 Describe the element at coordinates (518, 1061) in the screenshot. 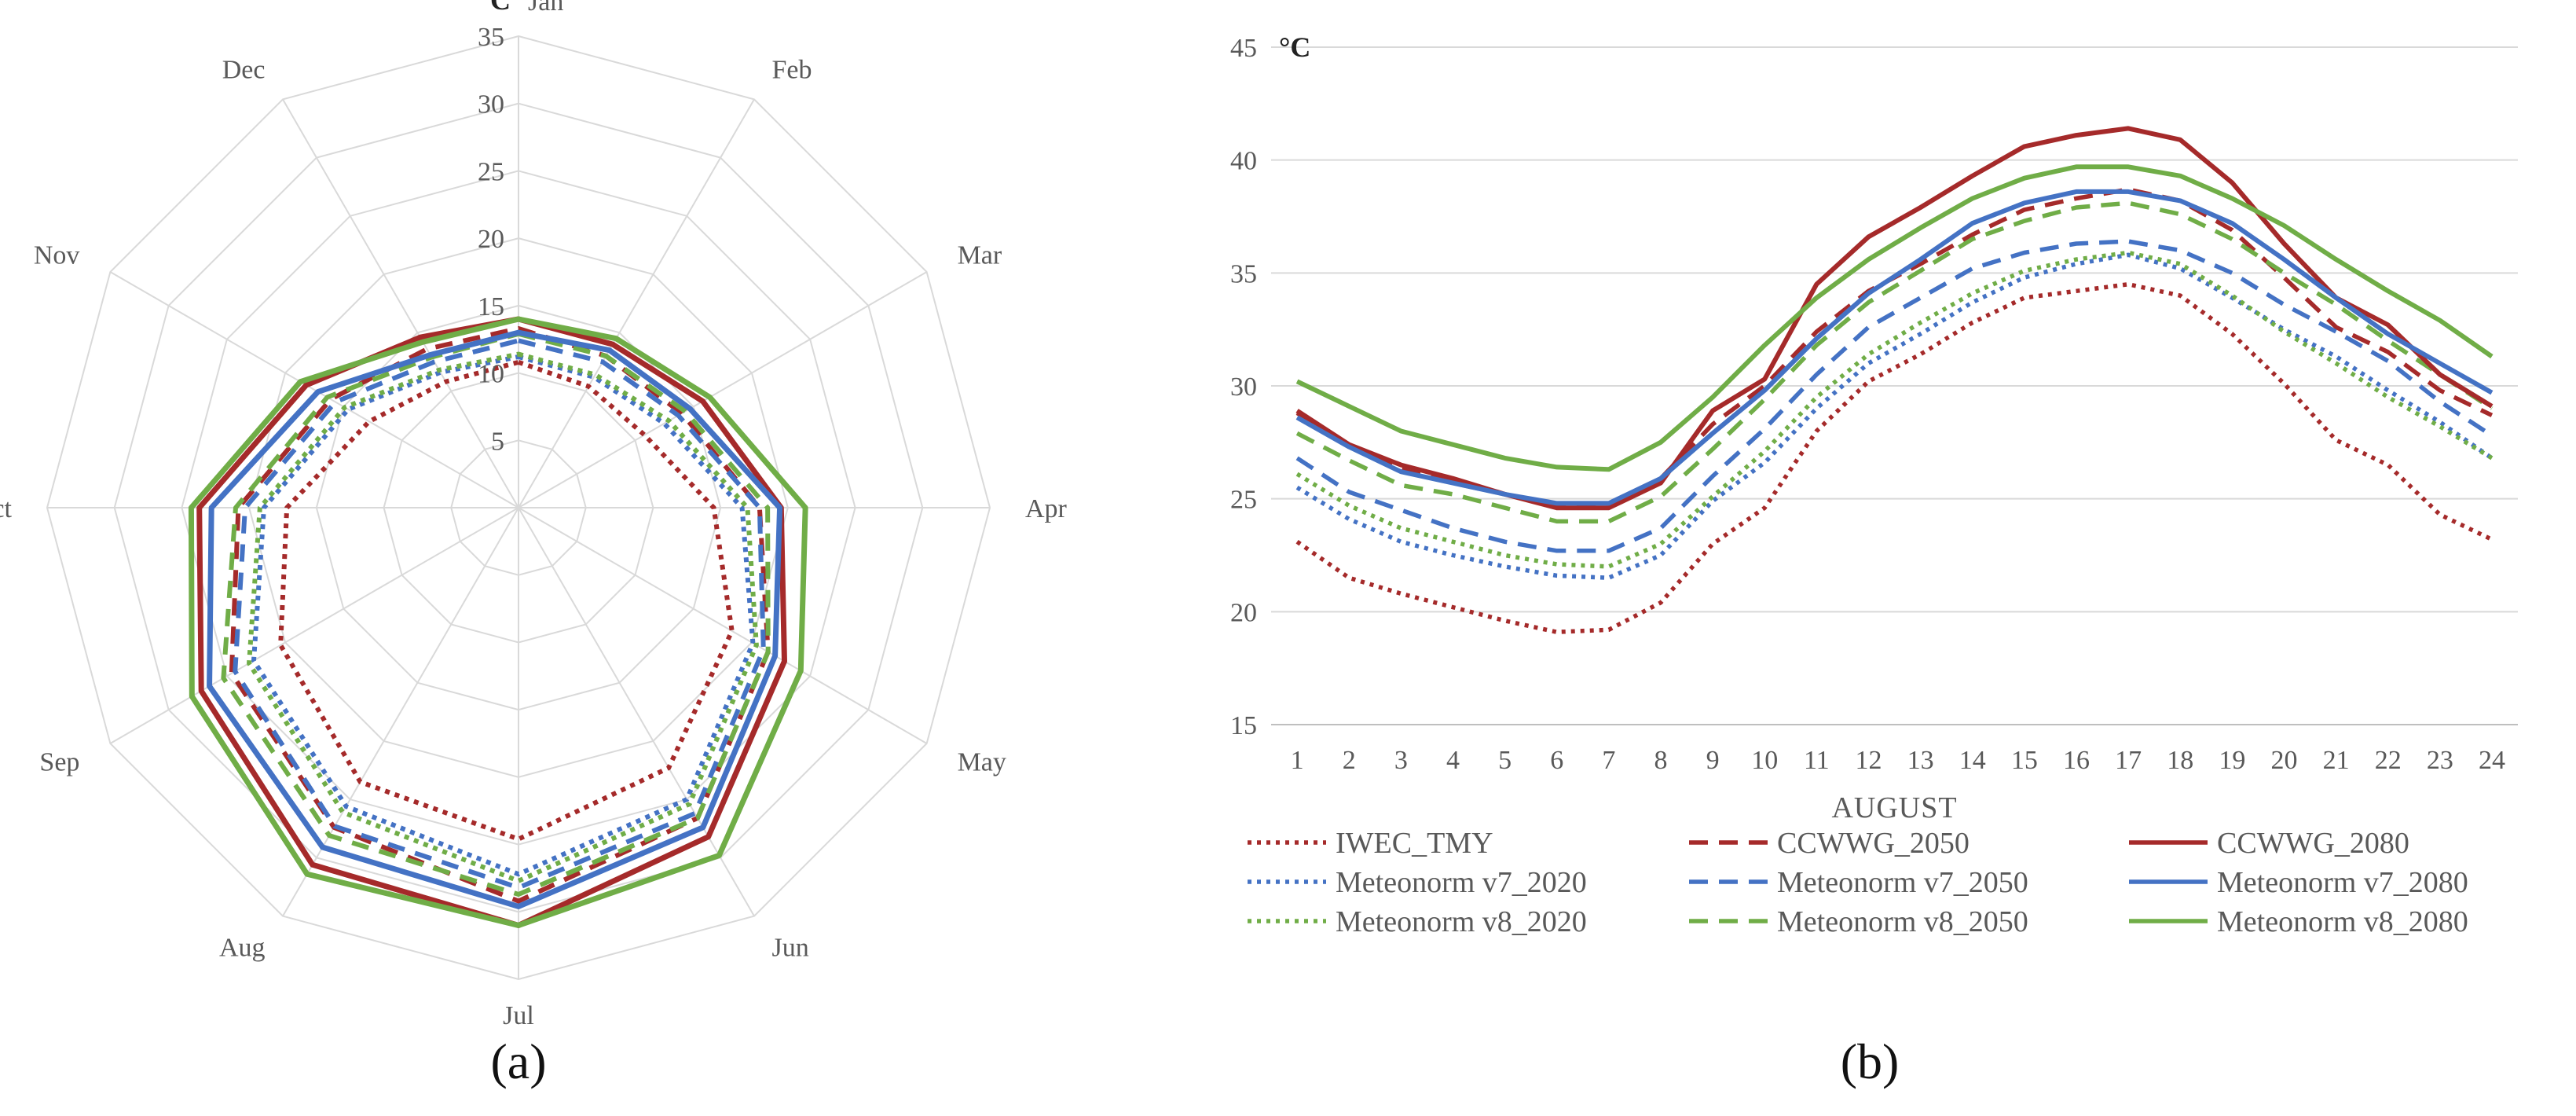

I see `panel-label-a: (a)` at that location.